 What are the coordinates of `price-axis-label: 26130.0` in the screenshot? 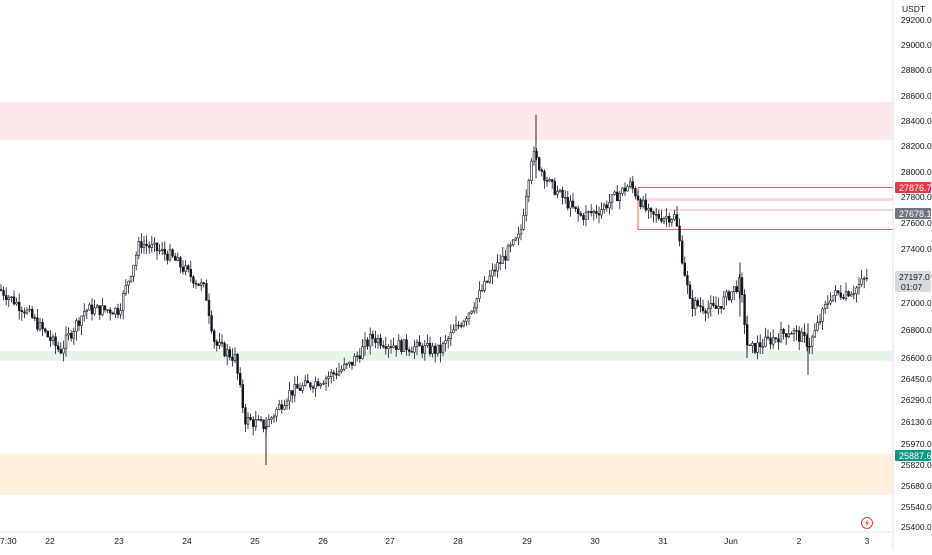 It's located at (916, 422).